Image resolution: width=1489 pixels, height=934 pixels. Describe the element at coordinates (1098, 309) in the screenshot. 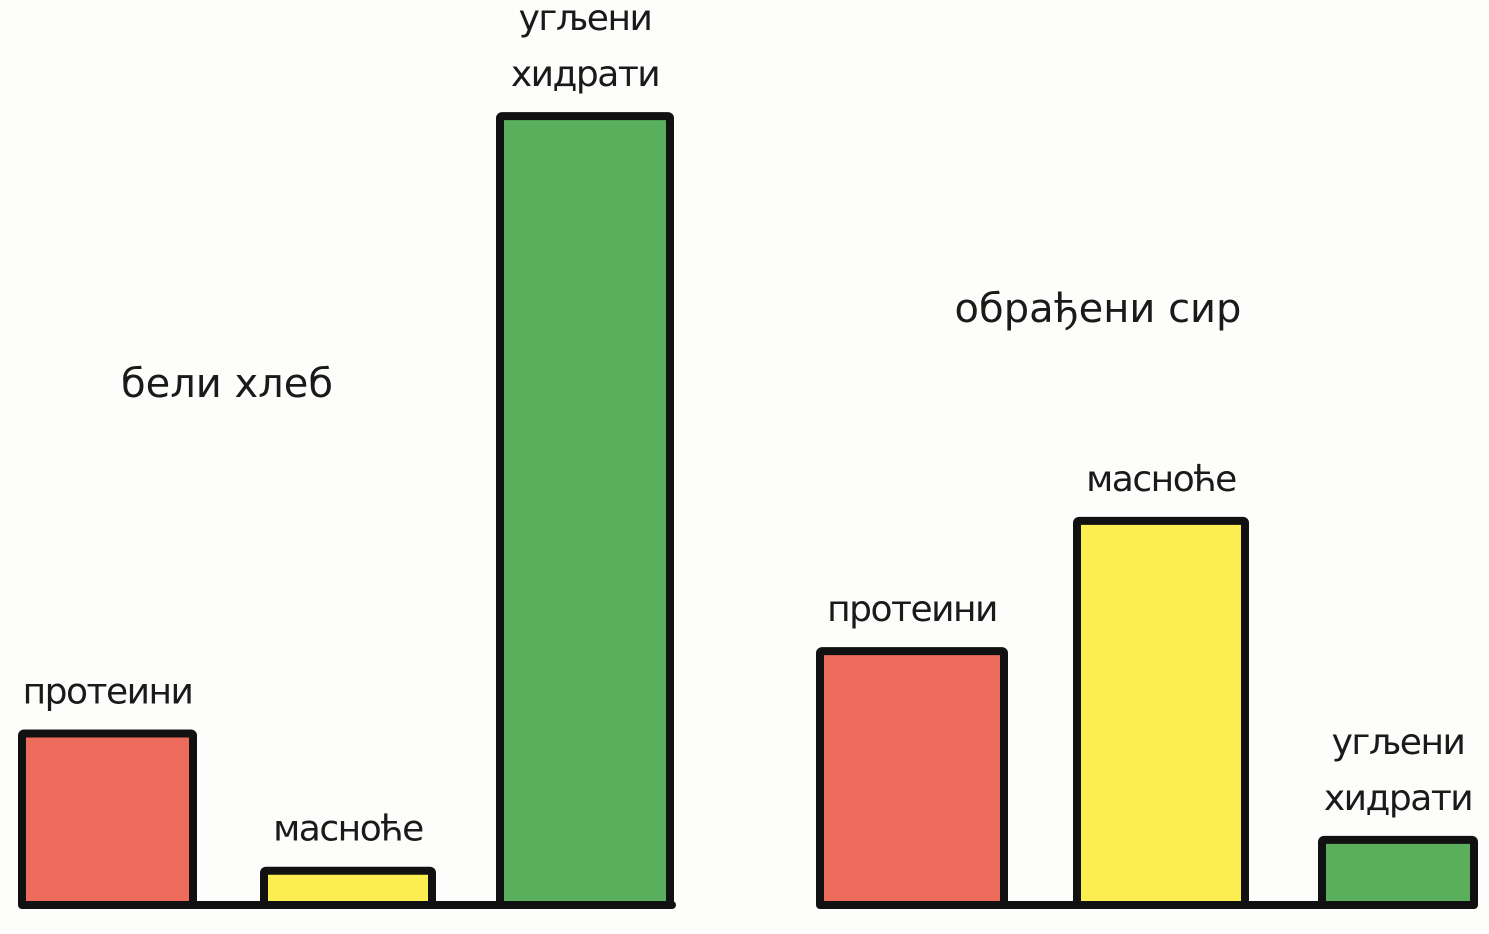

I see `chart-title: обрађени сир` at that location.